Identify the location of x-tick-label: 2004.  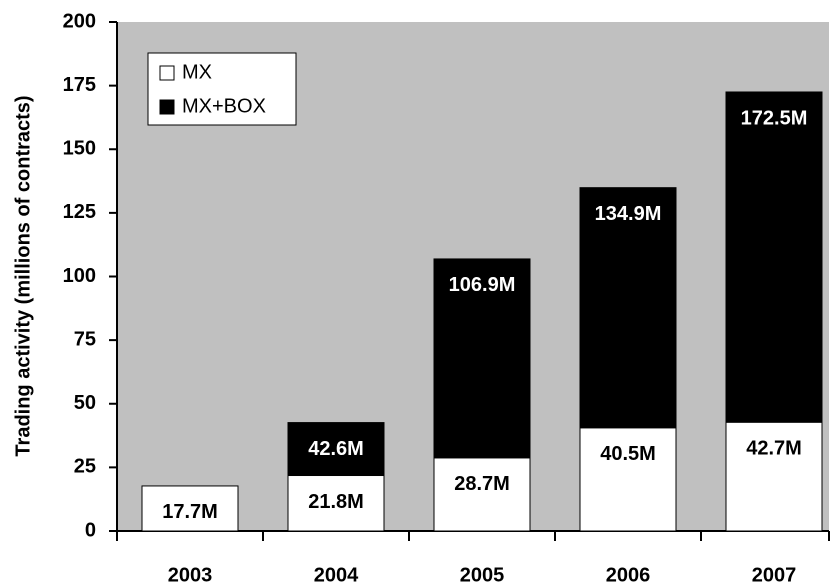
(336, 575).